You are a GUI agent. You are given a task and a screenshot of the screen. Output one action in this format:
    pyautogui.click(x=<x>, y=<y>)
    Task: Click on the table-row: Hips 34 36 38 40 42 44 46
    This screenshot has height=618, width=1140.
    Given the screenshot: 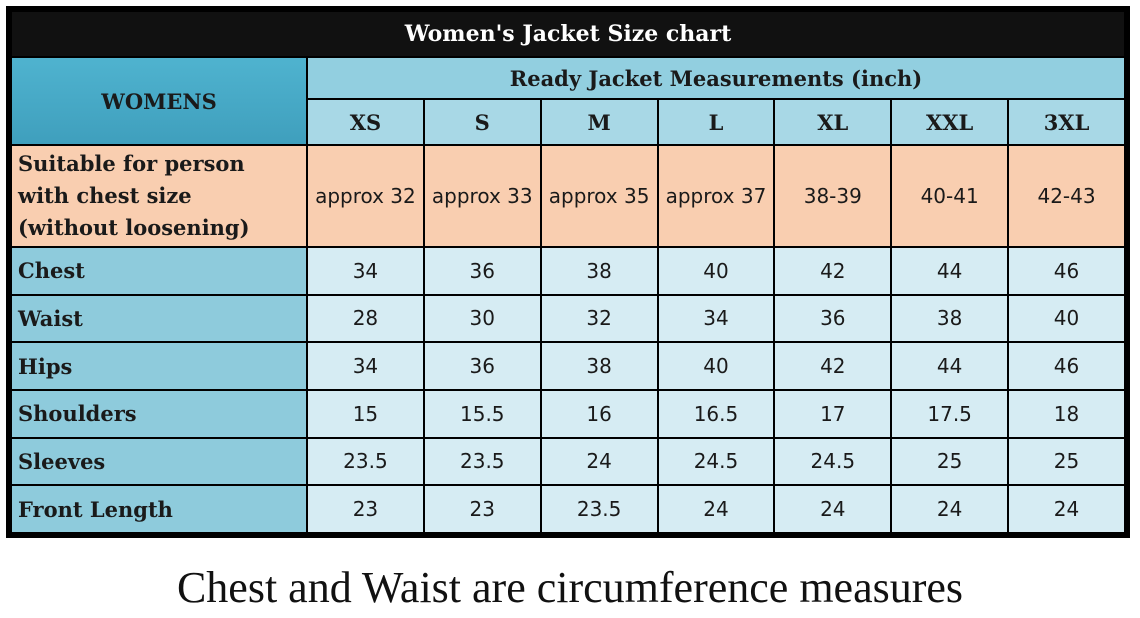 What is the action you would take?
    pyautogui.click(x=568, y=366)
    